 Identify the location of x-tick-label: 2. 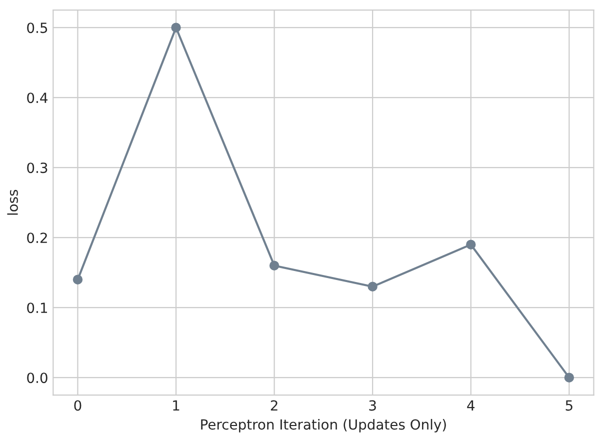
(274, 405).